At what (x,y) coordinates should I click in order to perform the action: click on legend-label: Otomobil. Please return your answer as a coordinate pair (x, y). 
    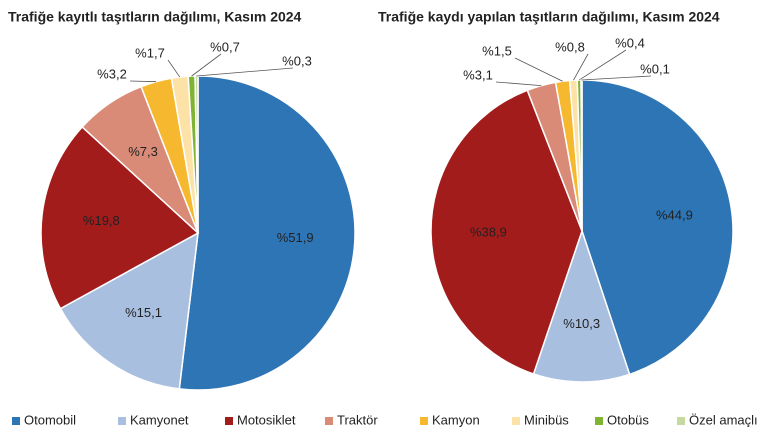
    Looking at the image, I should click on (50, 419).